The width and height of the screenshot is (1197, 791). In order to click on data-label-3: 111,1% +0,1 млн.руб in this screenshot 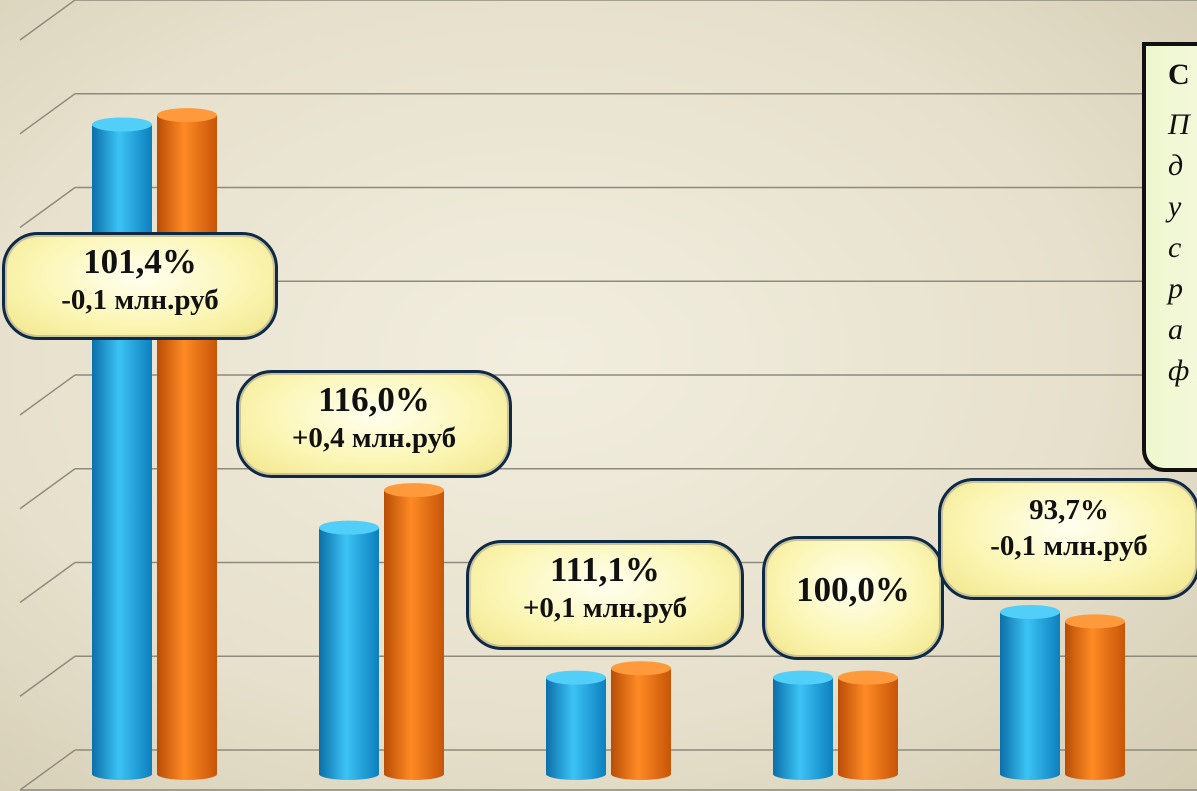, I will do `click(605, 595)`.